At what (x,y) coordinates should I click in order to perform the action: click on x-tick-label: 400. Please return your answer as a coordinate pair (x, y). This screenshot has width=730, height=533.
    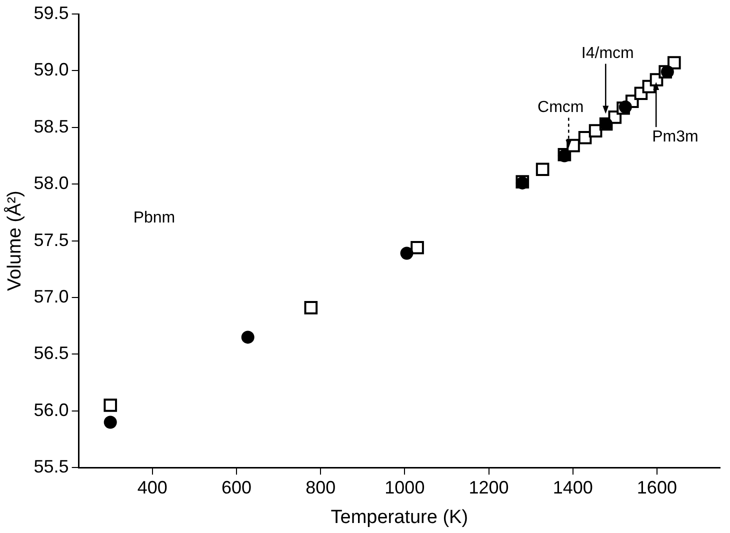
    Looking at the image, I should click on (152, 487).